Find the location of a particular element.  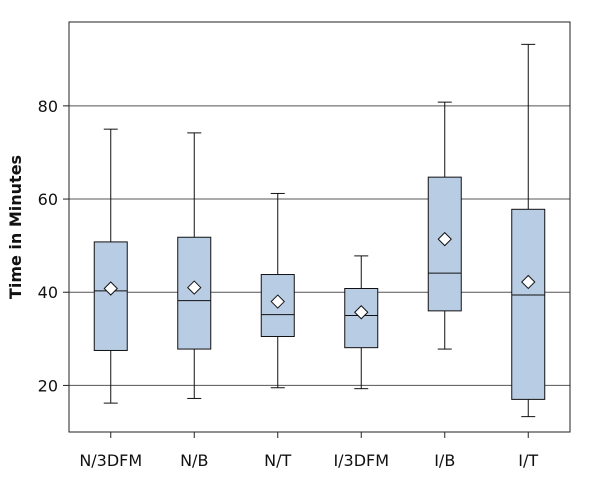

y-tick-label: 80 is located at coordinates (48, 106).